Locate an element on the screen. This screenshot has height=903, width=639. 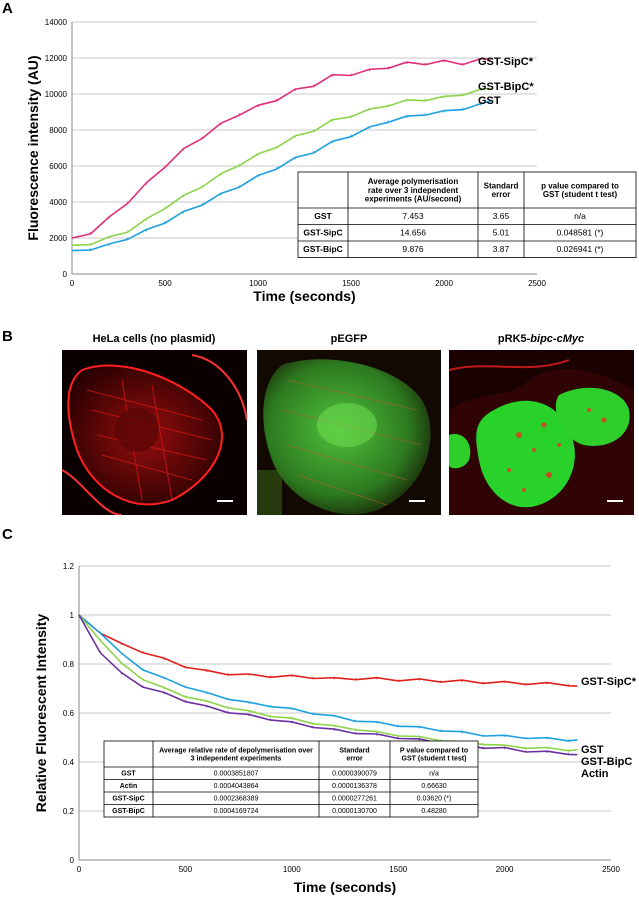
chart-c-table-cell: 0.0004043864 is located at coordinates (236, 786).